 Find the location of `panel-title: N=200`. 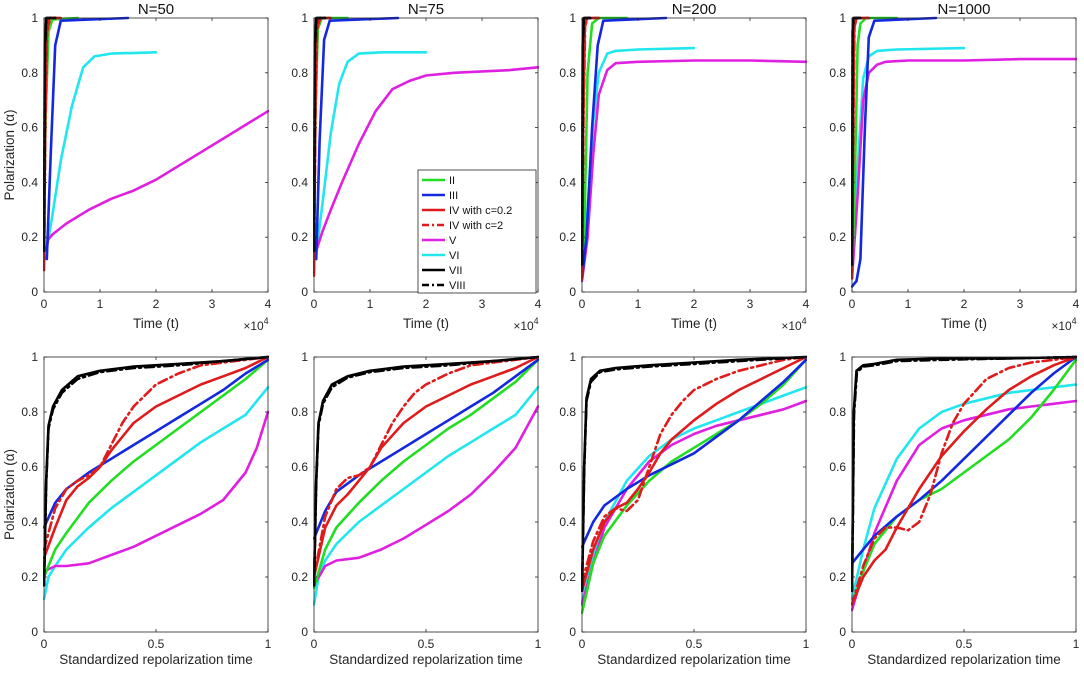

panel-title: N=200 is located at coordinates (694, 9).